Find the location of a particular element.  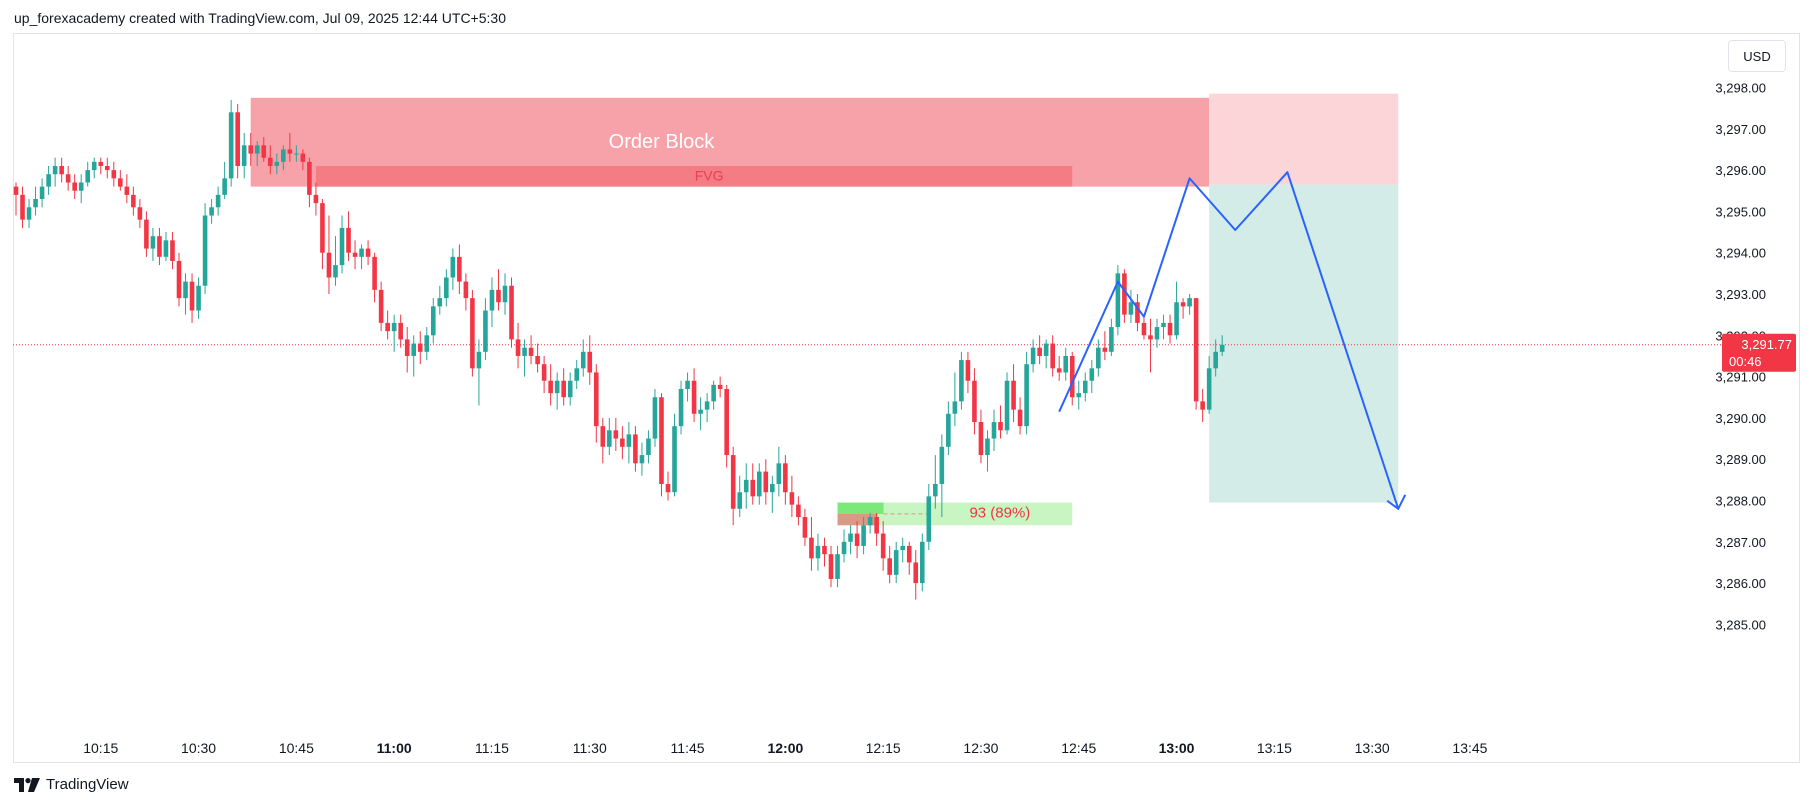

measure-buy-bar is located at coordinates (860, 508).